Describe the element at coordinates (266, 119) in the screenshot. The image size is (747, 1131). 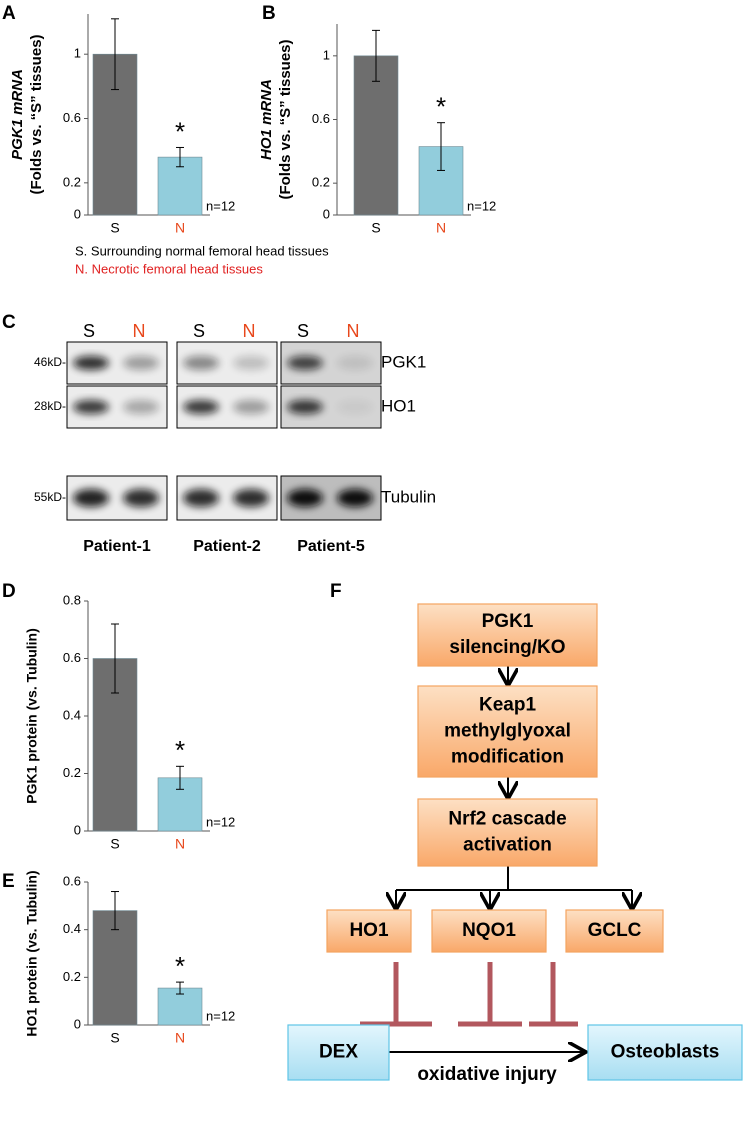
I see `y-axis-label: HO1 mRNA` at that location.